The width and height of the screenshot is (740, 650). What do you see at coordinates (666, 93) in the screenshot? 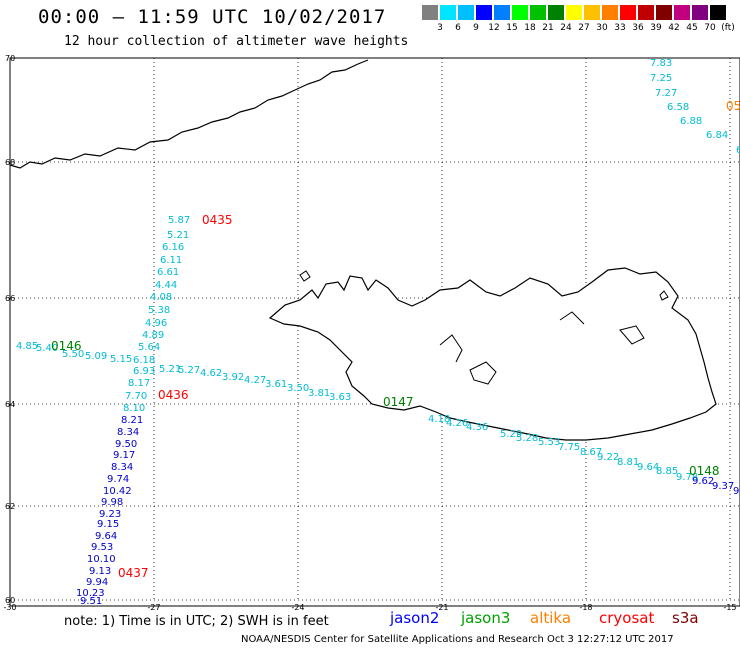
I see `wave-height-label: 7.27` at bounding box center [666, 93].